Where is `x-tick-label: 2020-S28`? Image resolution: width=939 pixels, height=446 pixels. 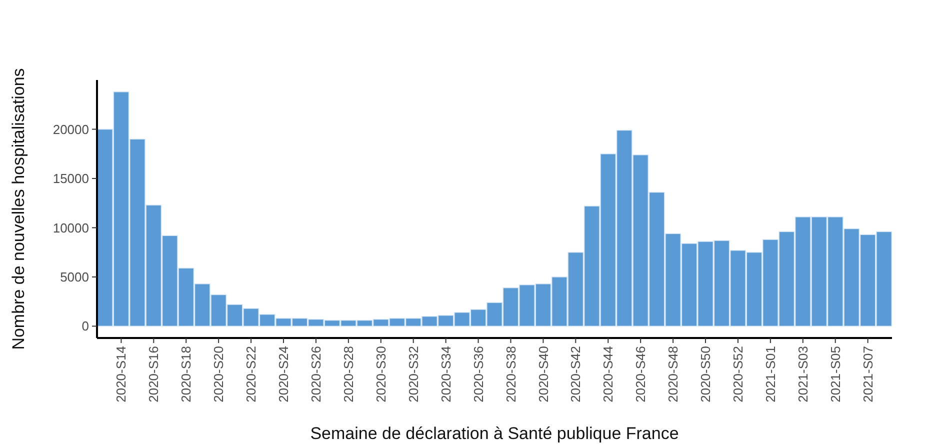
x-tick-label: 2020-S28 is located at coordinates (348, 374).